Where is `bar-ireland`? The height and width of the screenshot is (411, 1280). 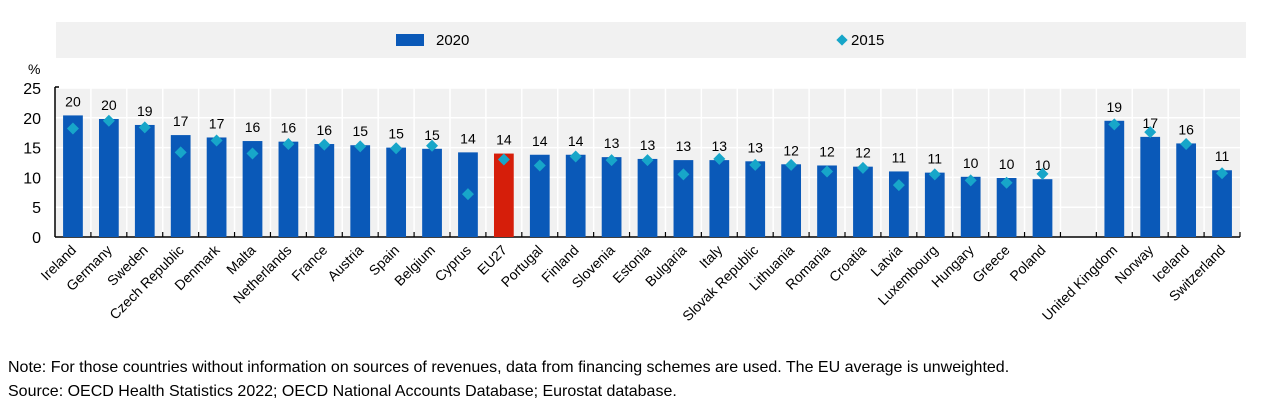
bar-ireland is located at coordinates (73, 176).